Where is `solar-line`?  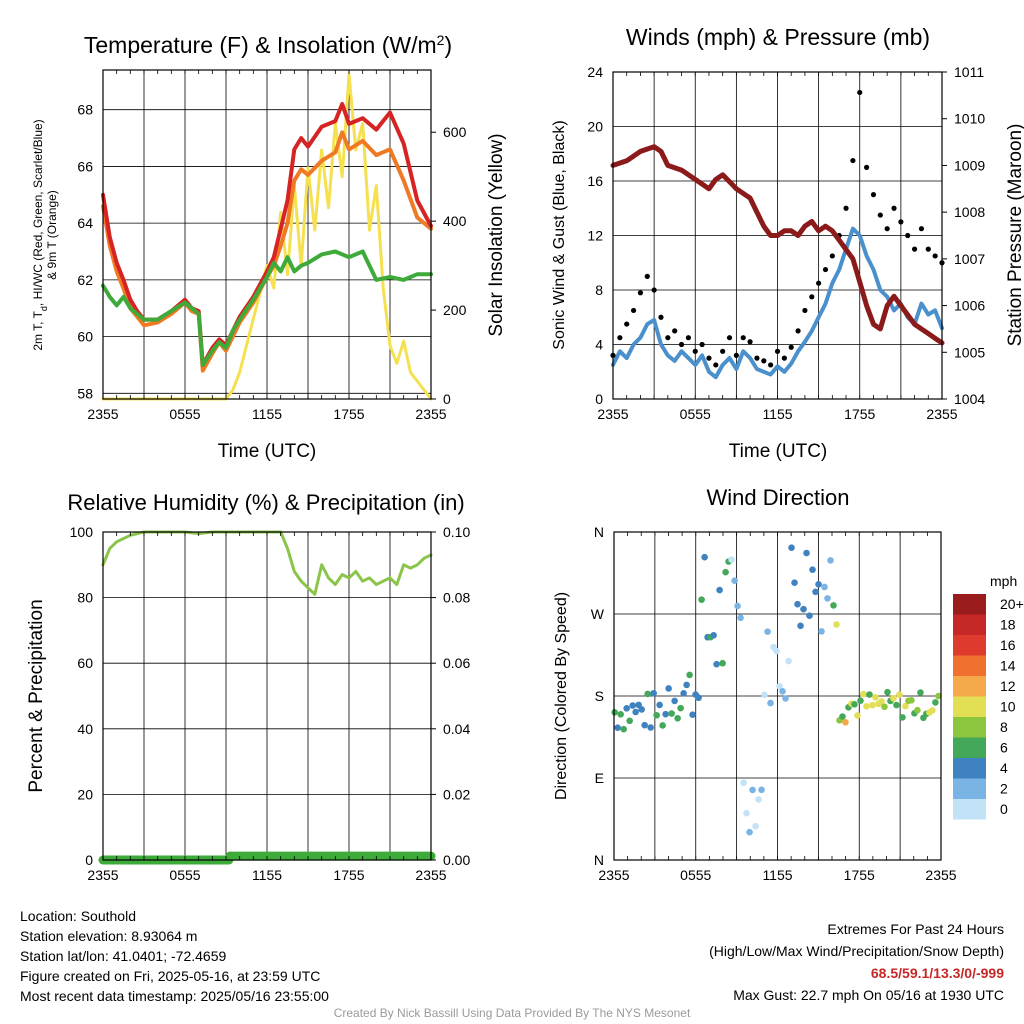 solar-line is located at coordinates (267, 236).